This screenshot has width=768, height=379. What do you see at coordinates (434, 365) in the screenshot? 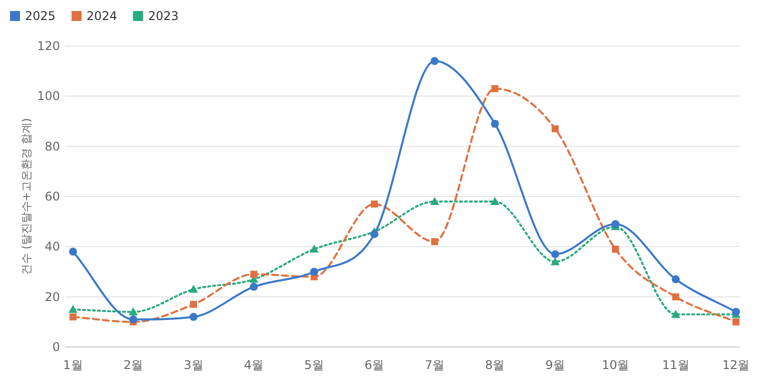
I see `x-tick-label: 7월` at bounding box center [434, 365].